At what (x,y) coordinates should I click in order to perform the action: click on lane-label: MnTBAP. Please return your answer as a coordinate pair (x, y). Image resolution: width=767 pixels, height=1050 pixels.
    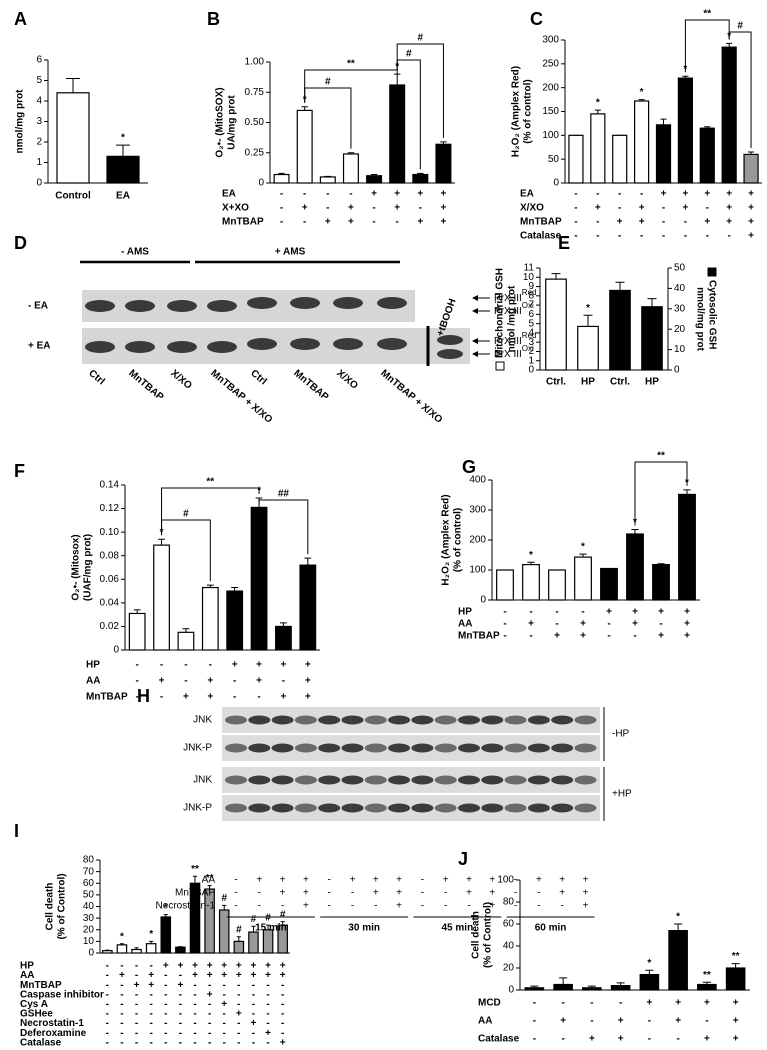
    Looking at the image, I should click on (310, 385).